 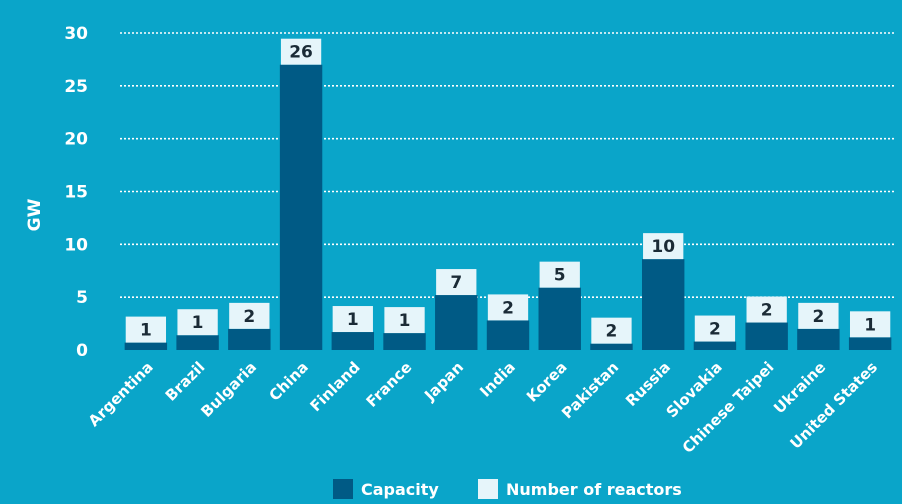 I want to click on legend-reactors: Number of reactors, so click(x=580, y=489).